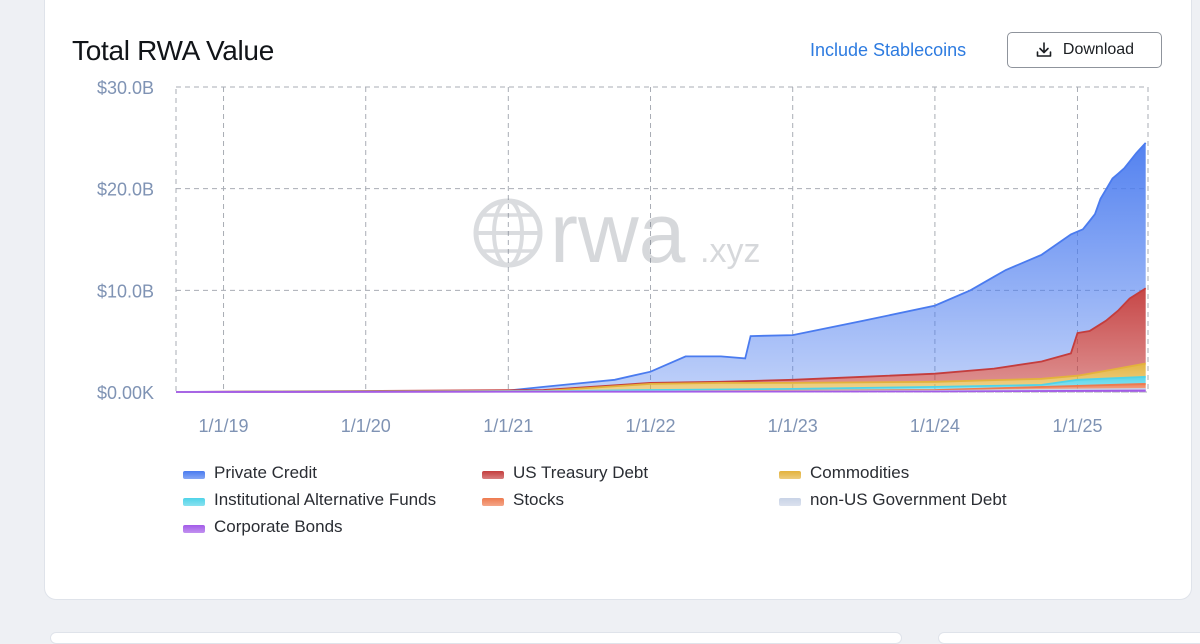  What do you see at coordinates (125, 393) in the screenshot?
I see `y-tick-label: $0.00K` at bounding box center [125, 393].